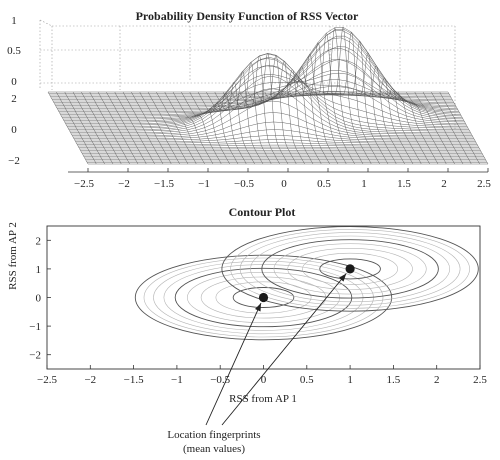  I want to click on y-tick-label: −1, so click(35, 327).